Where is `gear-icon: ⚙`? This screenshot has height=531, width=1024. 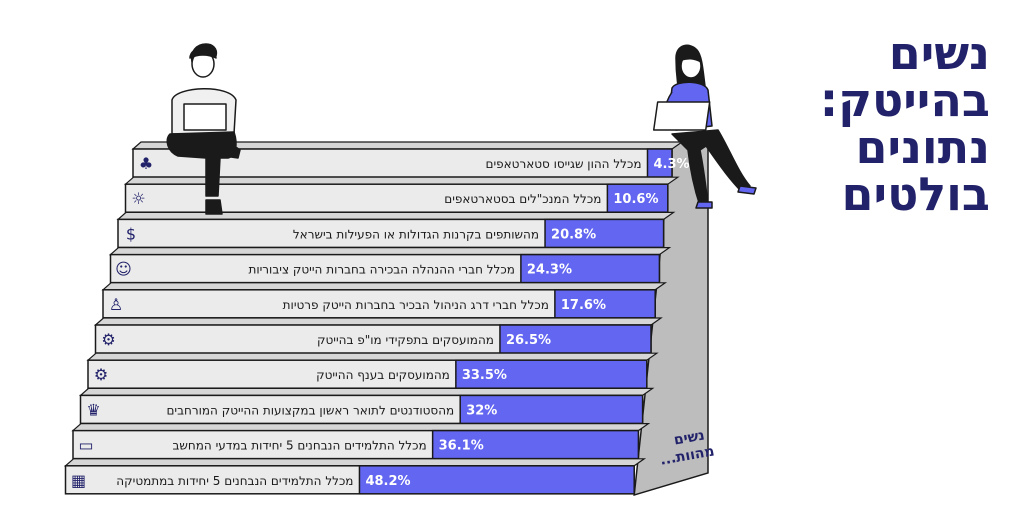
gear-icon: ⚙ is located at coordinates (101, 374).